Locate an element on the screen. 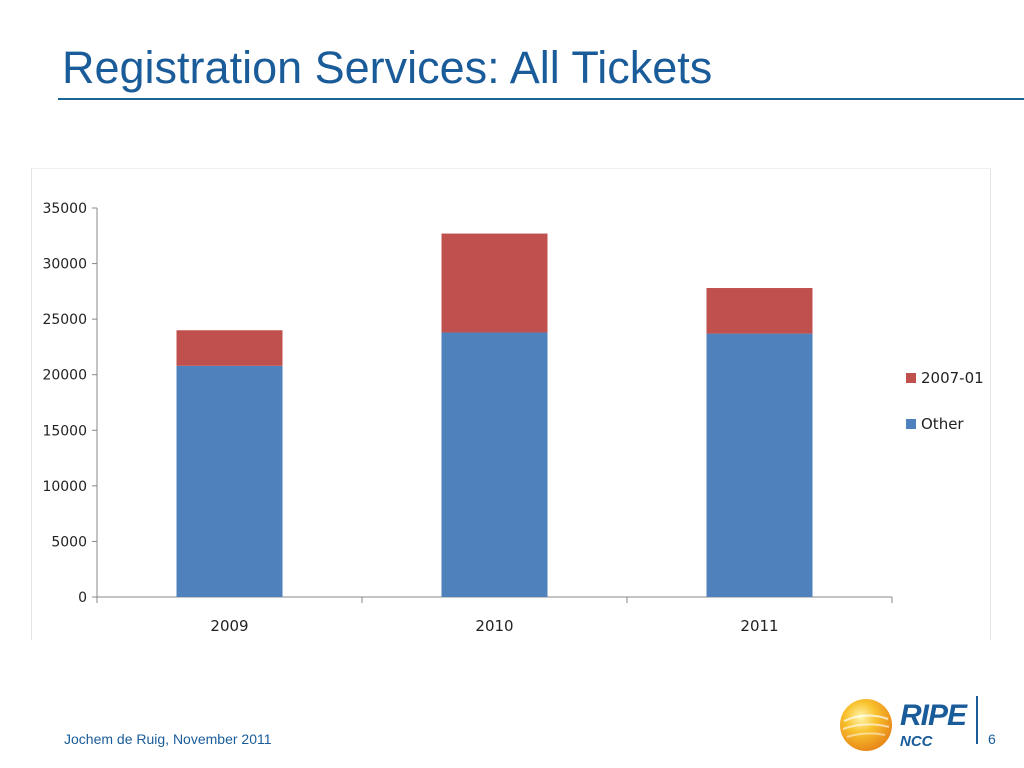  y-axis-ticks: 0 5000 10000 15000 20000 25000 30000 35000 is located at coordinates (69, 403).